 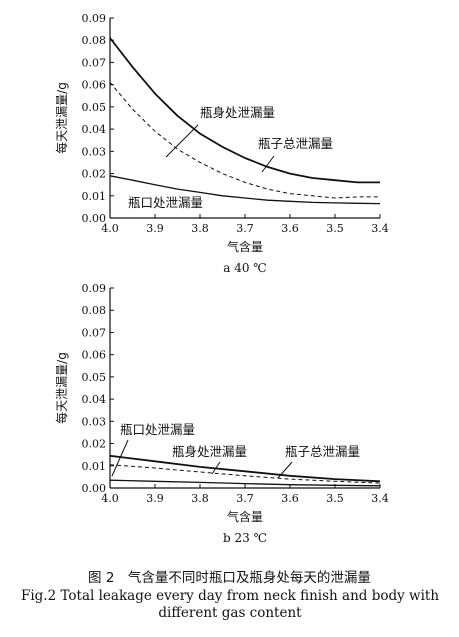 I want to click on sub-caption: b 23 ℃, so click(x=245, y=538).